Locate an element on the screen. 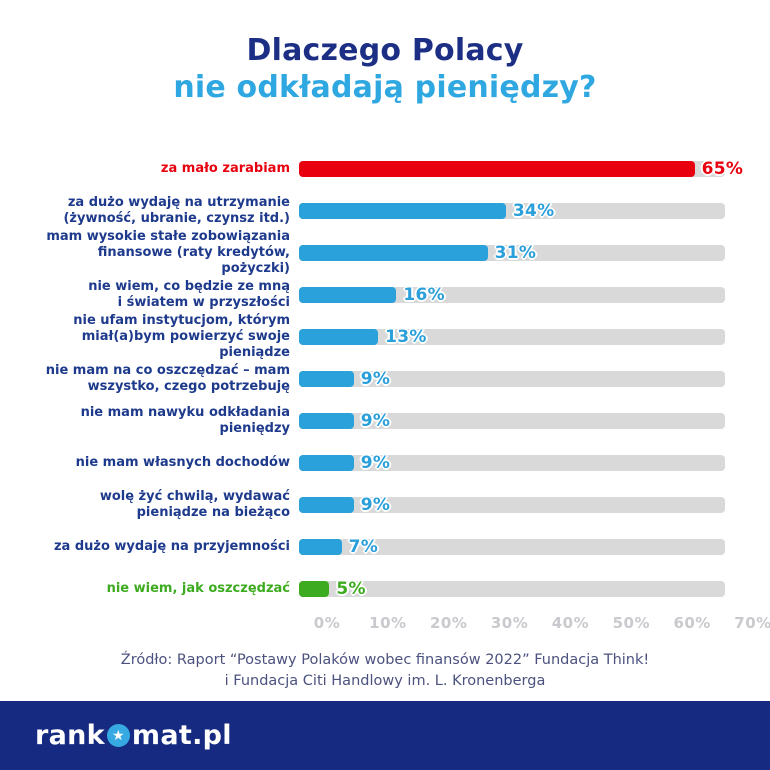  x-axis-tick: 70% is located at coordinates (752, 623).